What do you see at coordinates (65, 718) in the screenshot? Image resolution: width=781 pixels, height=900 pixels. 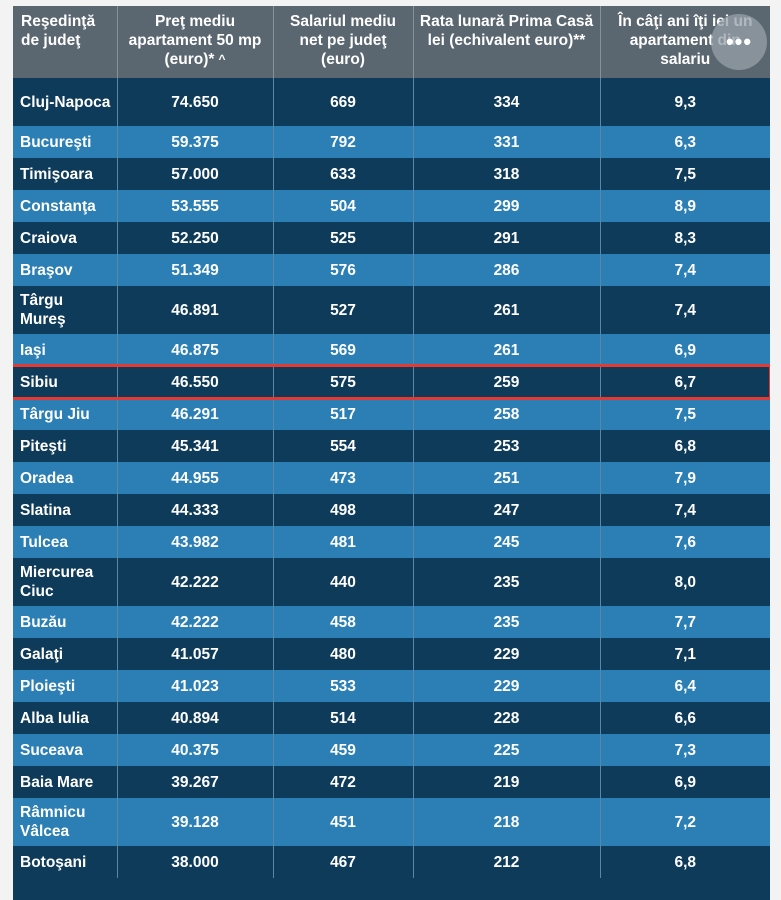 I see `cell-city: Alba Iulia` at bounding box center [65, 718].